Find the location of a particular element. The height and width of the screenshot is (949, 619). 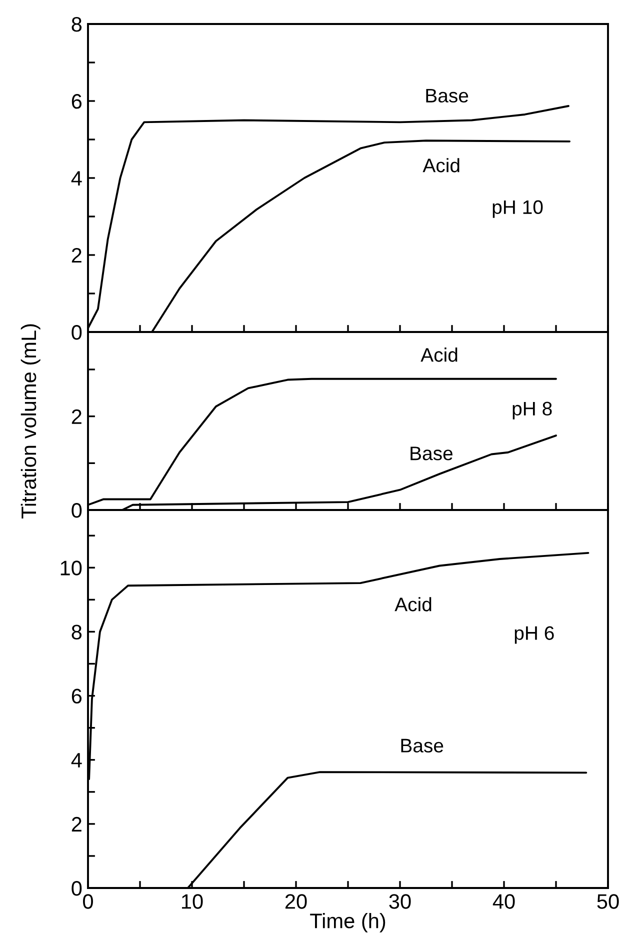

y-axis-title: Titration volume (mL) is located at coordinates (30, 421).